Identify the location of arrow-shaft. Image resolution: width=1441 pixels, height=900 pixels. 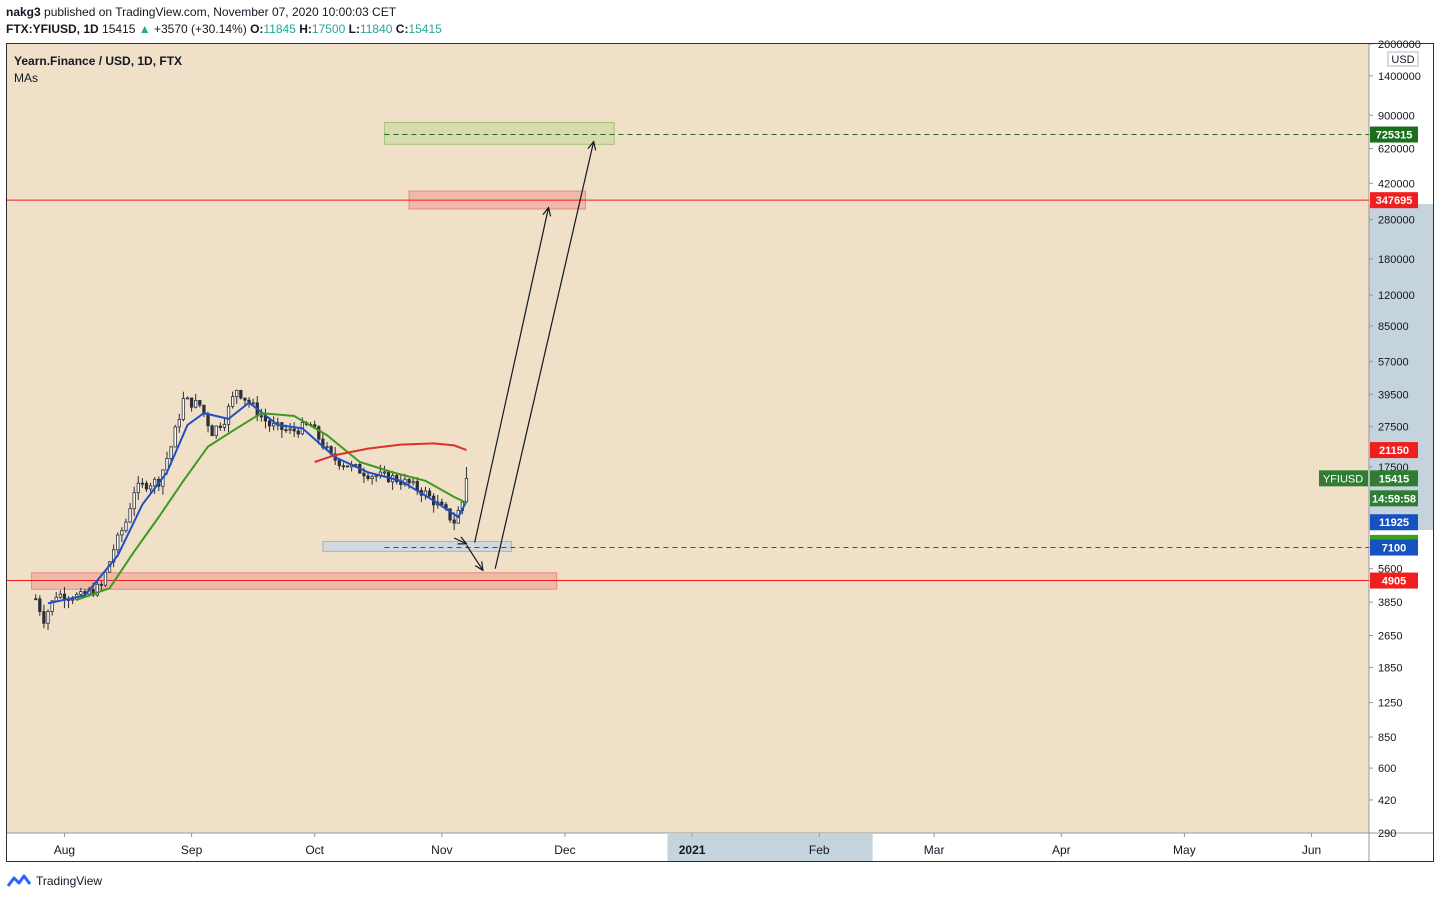
(474, 557).